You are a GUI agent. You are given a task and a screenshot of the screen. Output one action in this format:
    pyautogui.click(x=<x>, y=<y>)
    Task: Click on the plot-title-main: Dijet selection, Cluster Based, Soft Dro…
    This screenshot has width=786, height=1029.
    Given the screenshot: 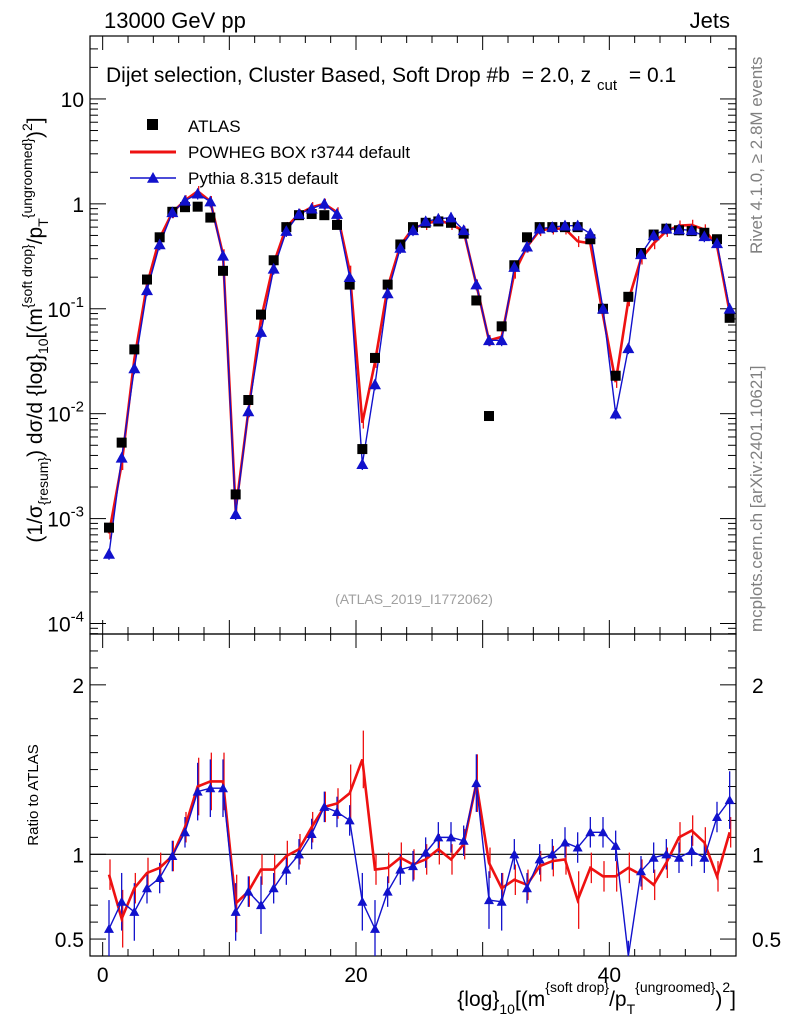 What is the action you would take?
    pyautogui.click(x=308, y=75)
    